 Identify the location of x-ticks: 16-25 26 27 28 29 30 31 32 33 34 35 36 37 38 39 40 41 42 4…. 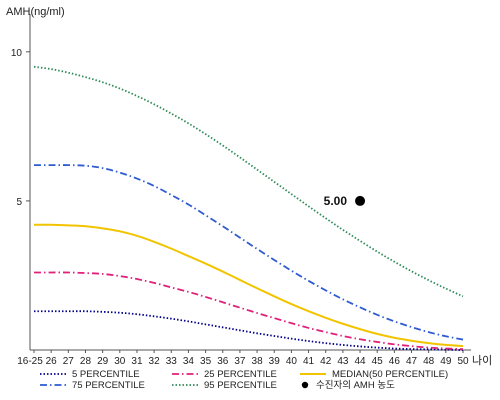
(243, 358).